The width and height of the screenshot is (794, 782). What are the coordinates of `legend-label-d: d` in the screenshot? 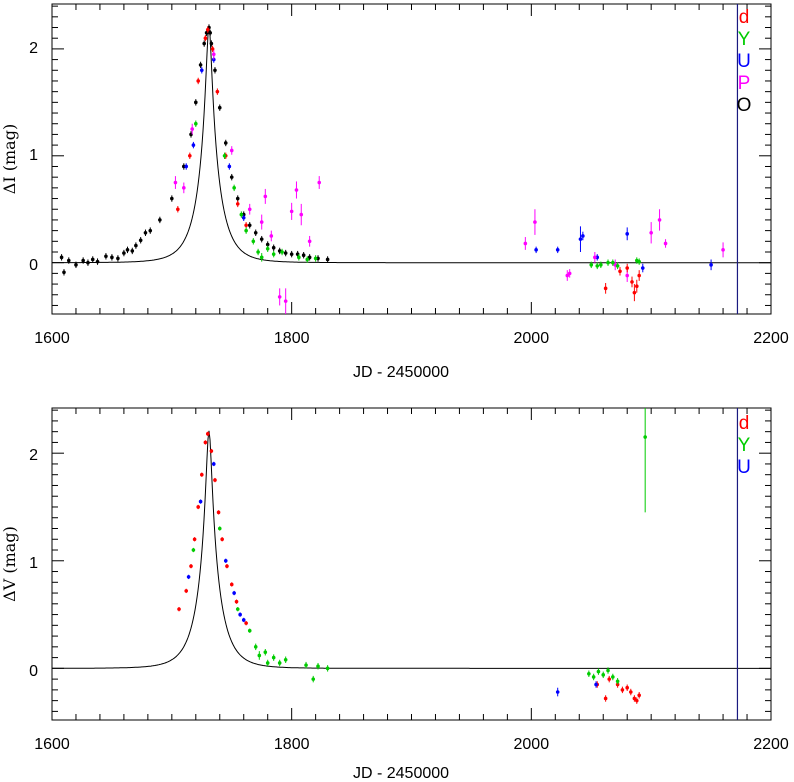 It's located at (744, 423).